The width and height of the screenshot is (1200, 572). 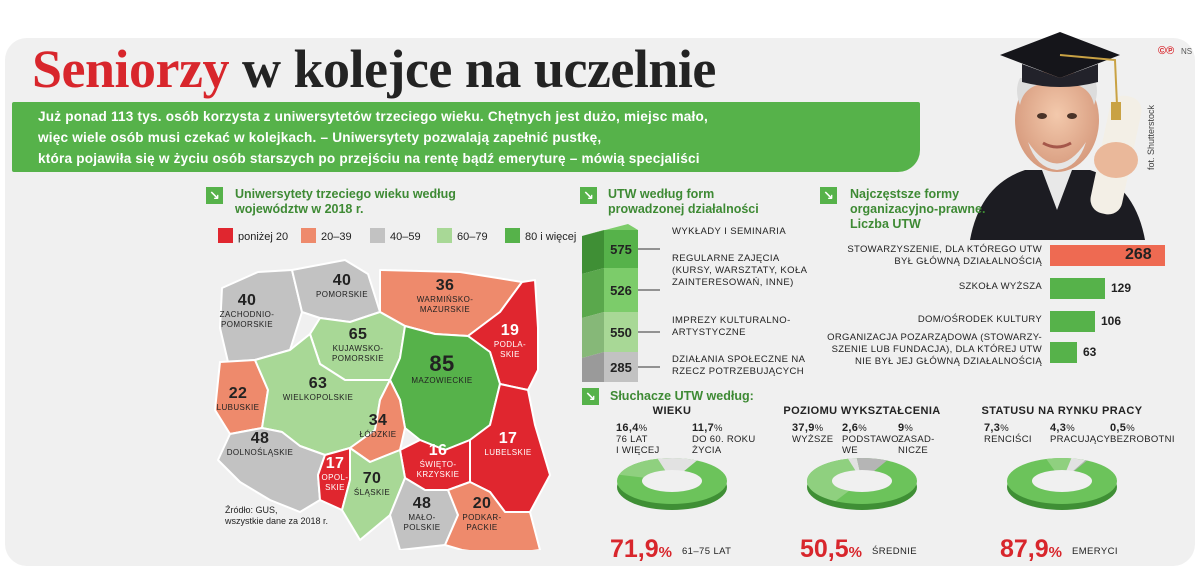 What do you see at coordinates (247, 314) in the screenshot?
I see `region-name: ZACHODNIO-` at bounding box center [247, 314].